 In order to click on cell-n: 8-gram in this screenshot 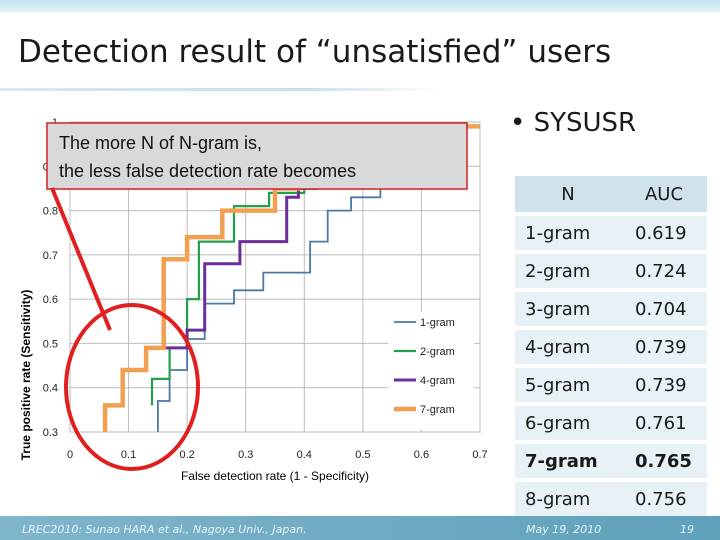, I will do `click(568, 499)`.